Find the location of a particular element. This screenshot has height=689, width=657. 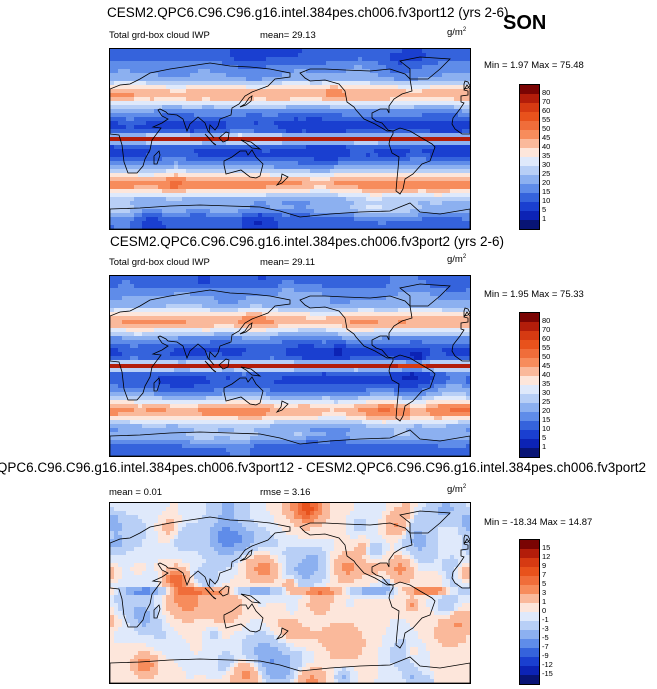

colorbar-tick-label: 0 is located at coordinates (544, 610).